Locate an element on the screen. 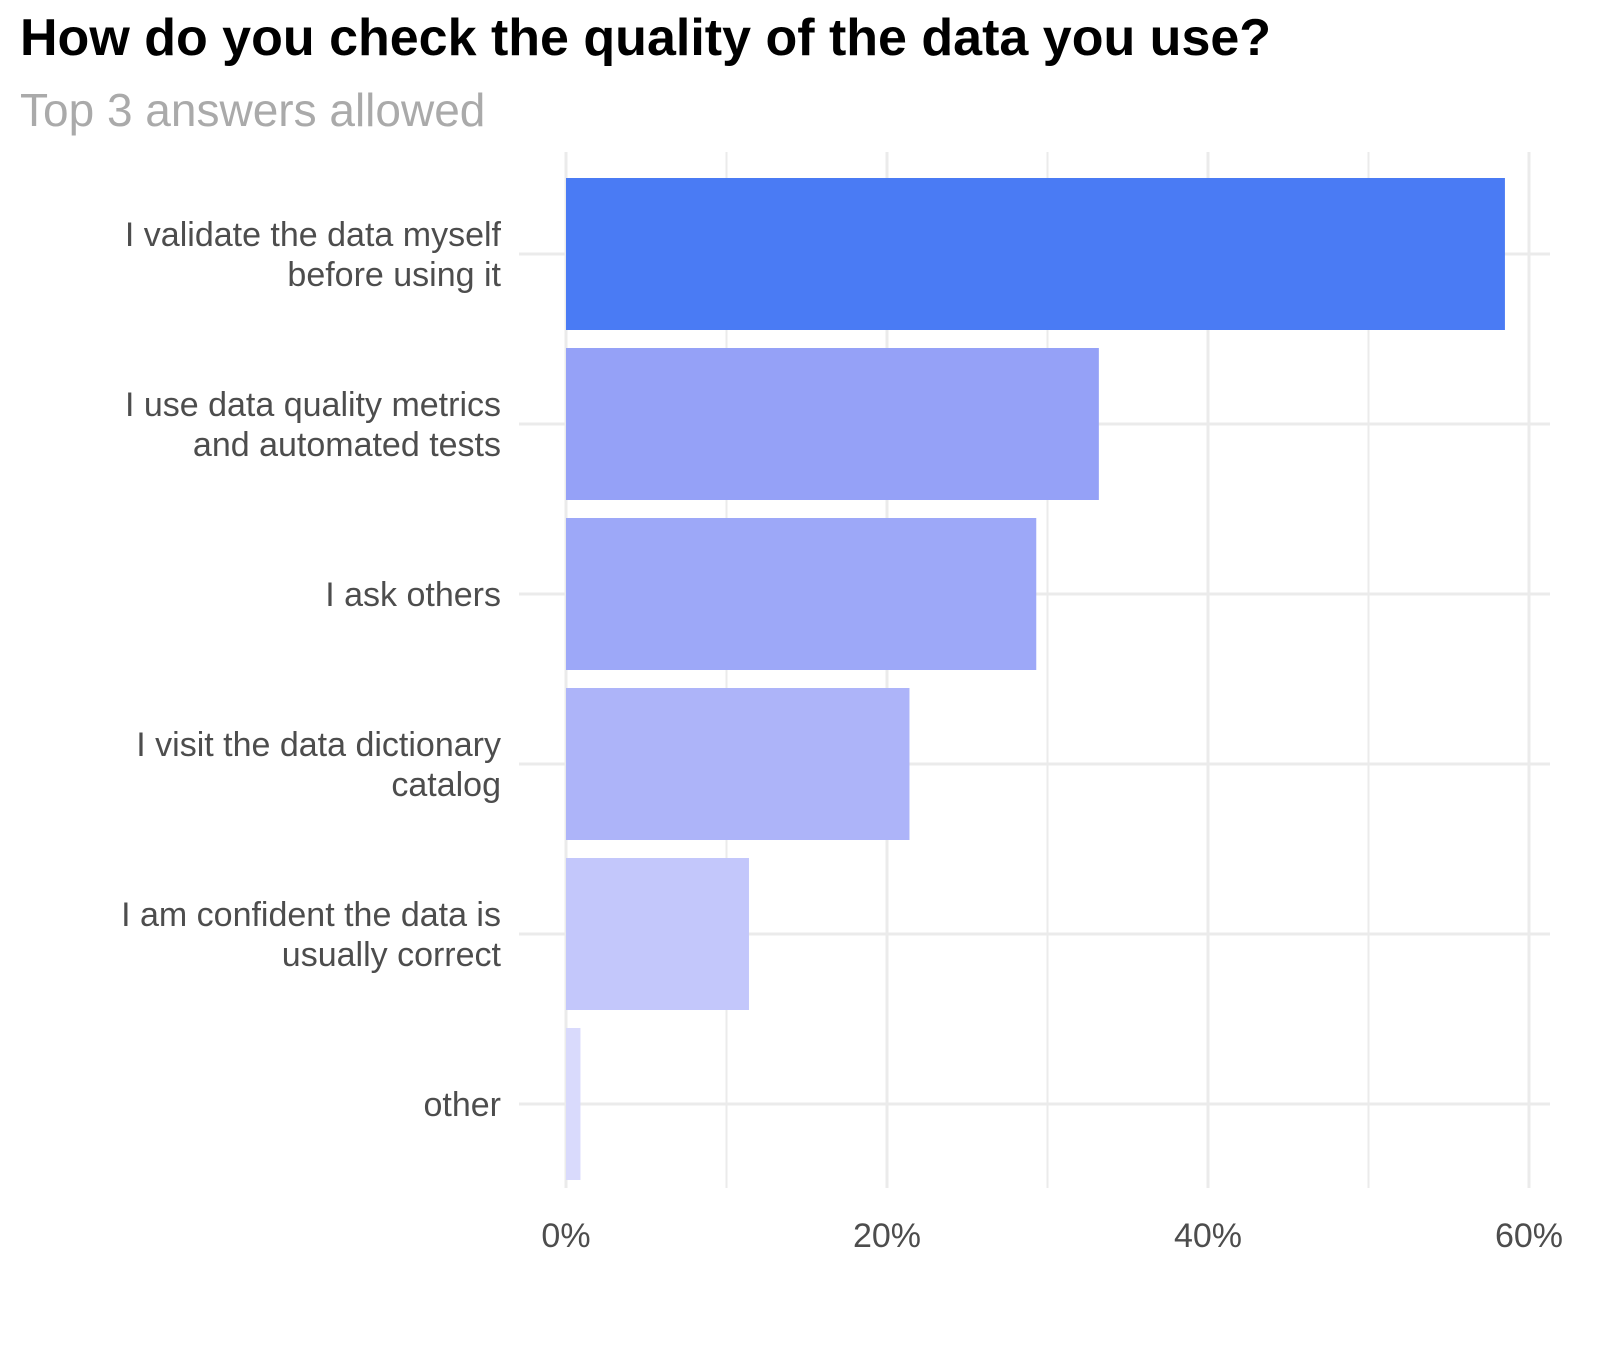 Image resolution: width=1600 pixels, height=1354 pixels. category-label: and automated tests is located at coordinates (347, 445).